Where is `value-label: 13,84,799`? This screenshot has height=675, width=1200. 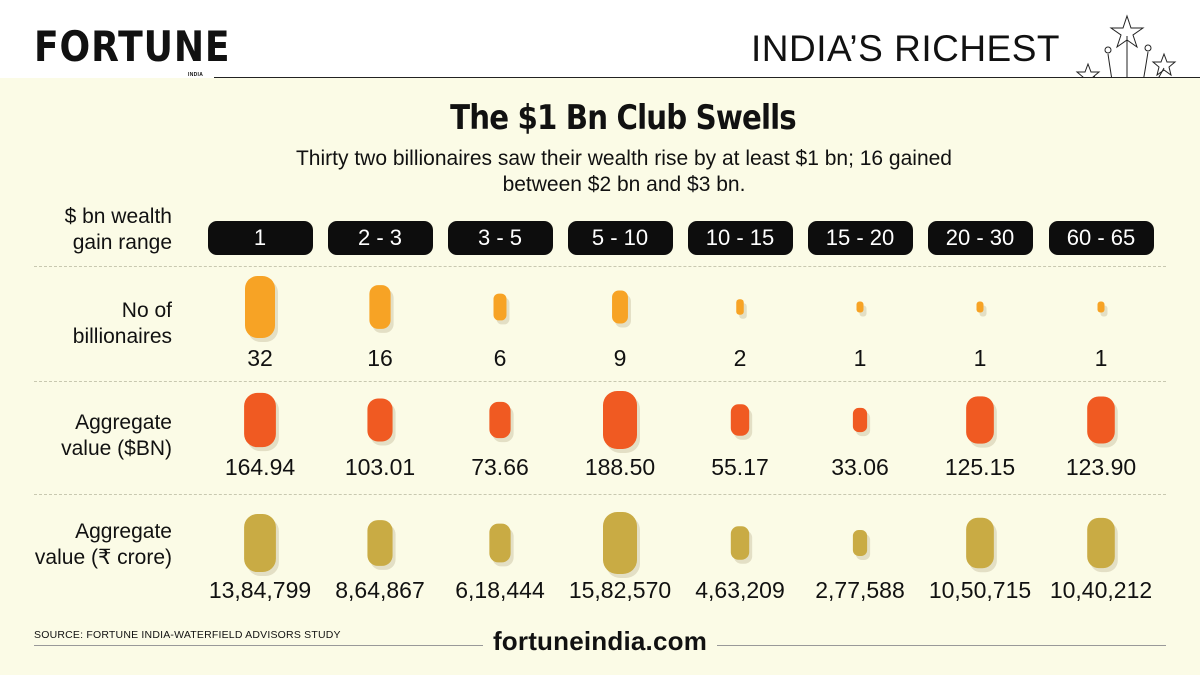
value-label: 13,84,799 is located at coordinates (260, 590).